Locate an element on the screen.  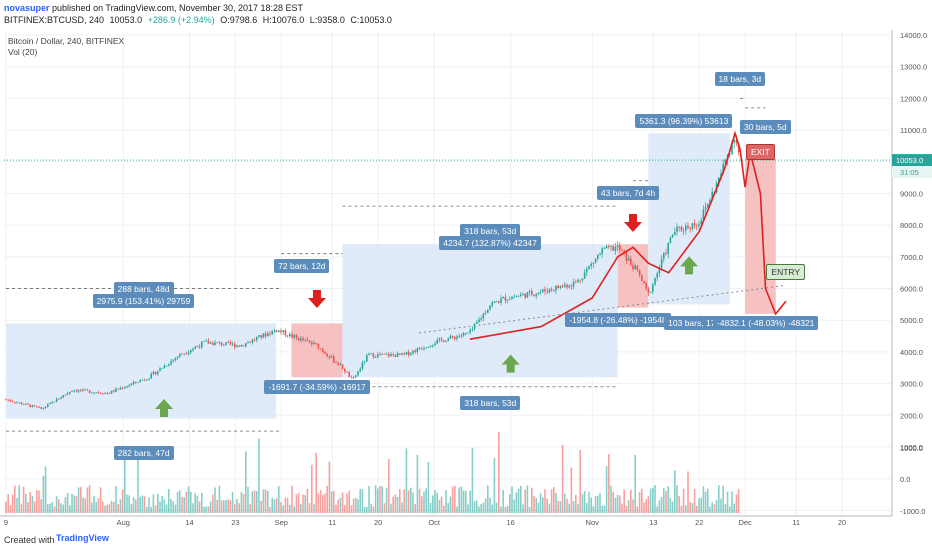
measure-label-bars-down-2: 43 bars, 7d 4h is located at coordinates (628, 193).